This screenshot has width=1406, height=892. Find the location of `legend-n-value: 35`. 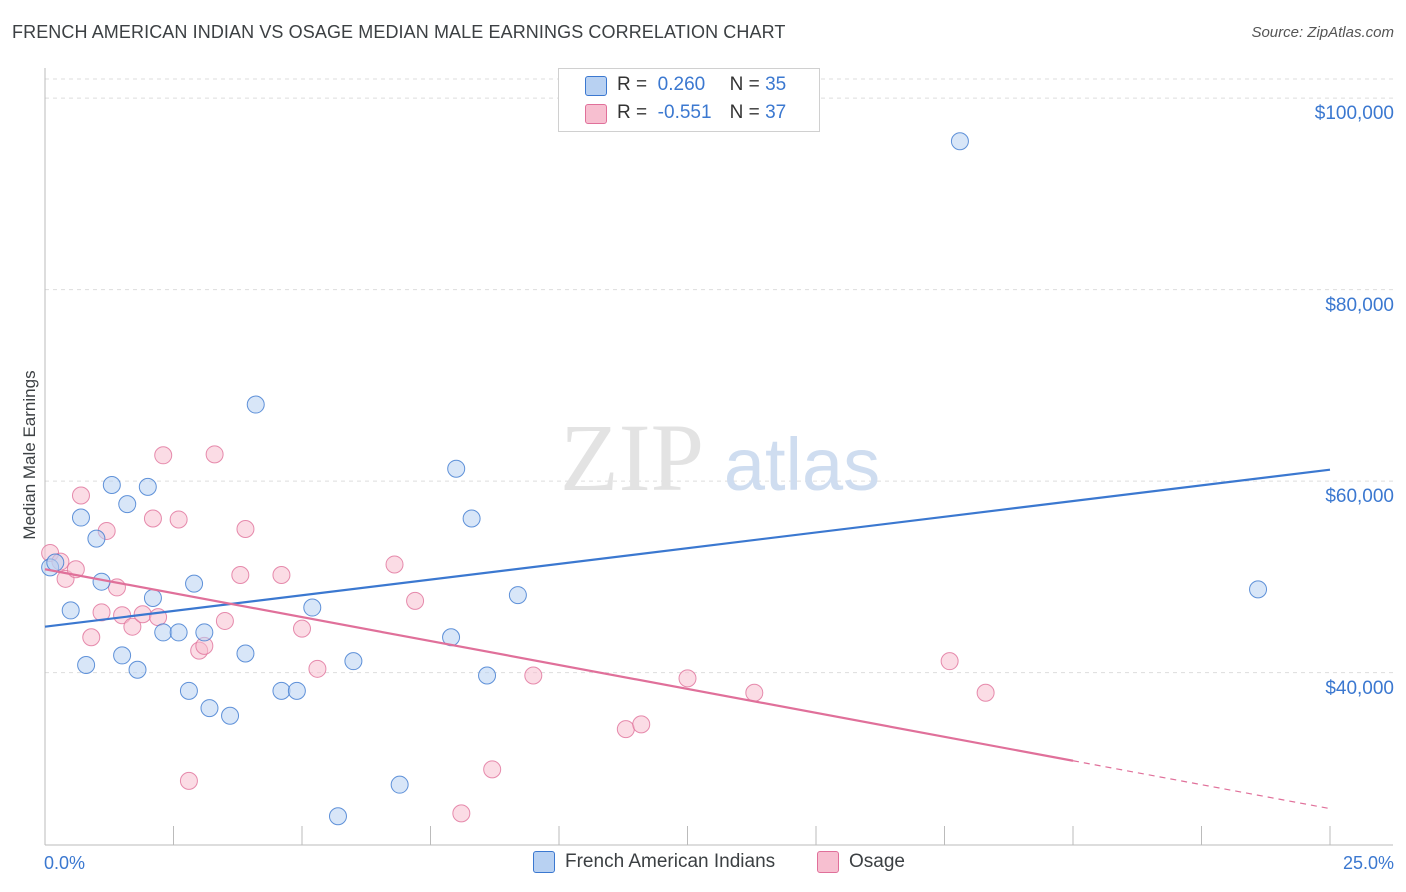

legend-n-value: 35 is located at coordinates (776, 84).